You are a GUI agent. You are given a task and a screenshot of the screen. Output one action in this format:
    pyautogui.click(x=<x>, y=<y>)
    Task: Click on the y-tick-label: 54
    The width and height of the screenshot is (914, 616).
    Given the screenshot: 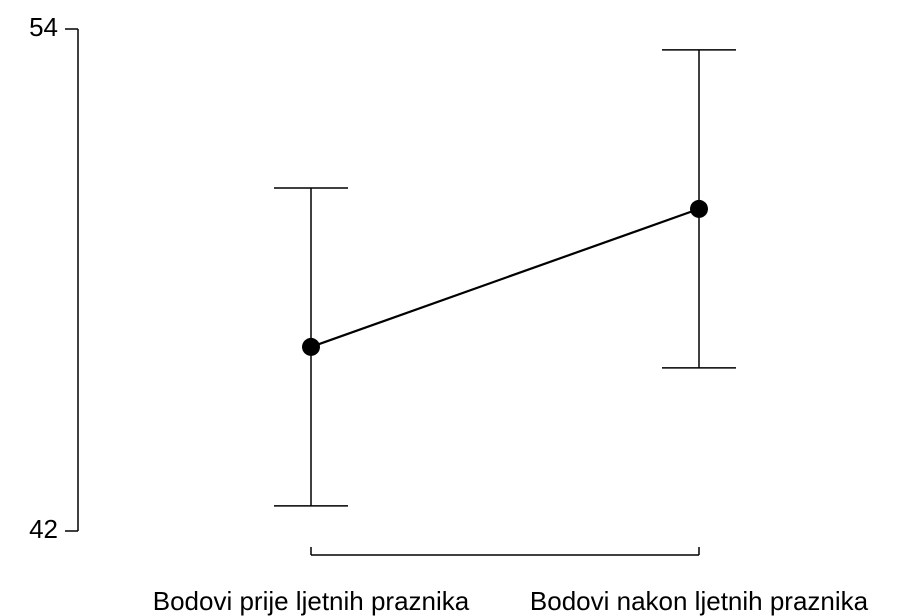 What is the action you would take?
    pyautogui.click(x=43, y=27)
    